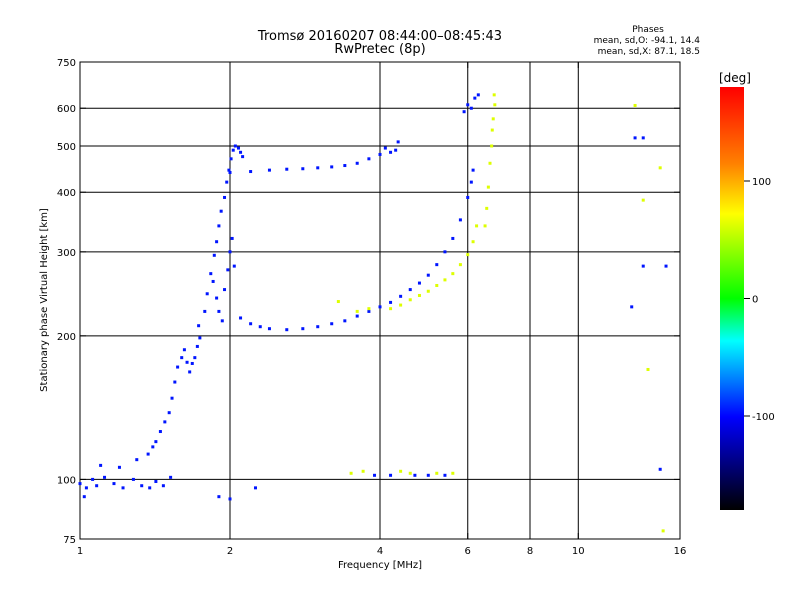 The image size is (800, 600). I want to click on colorbar-tick-label: 0, so click(755, 300).